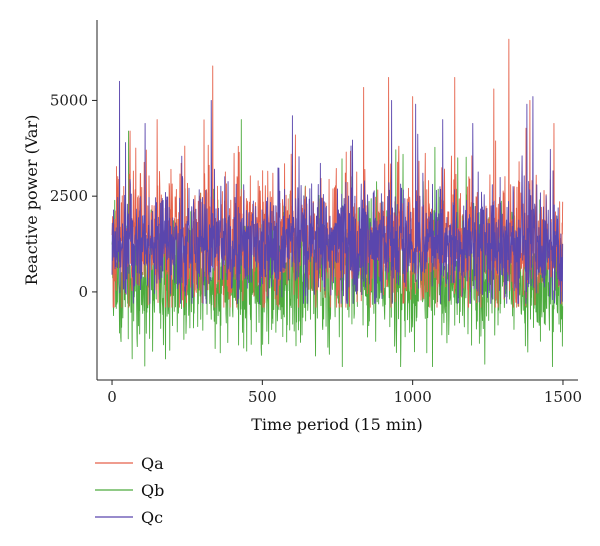 The image size is (600, 546). I want to click on y-tick-label-5000: 5000, so click(69, 100).